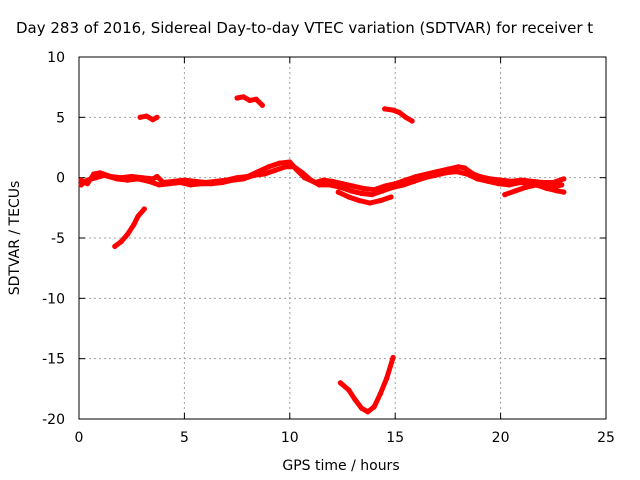  Describe the element at coordinates (60, 118) in the screenshot. I see `y-tick-label: 5` at that location.